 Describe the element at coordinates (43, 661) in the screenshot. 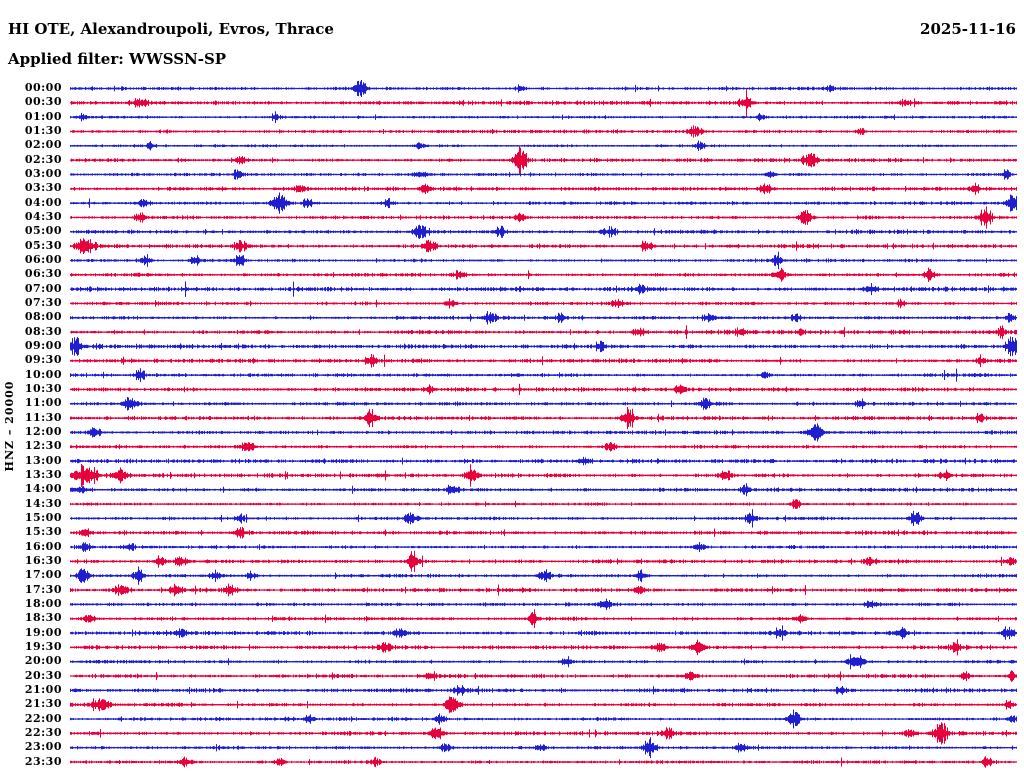

I see `time-label: 20:00` at that location.